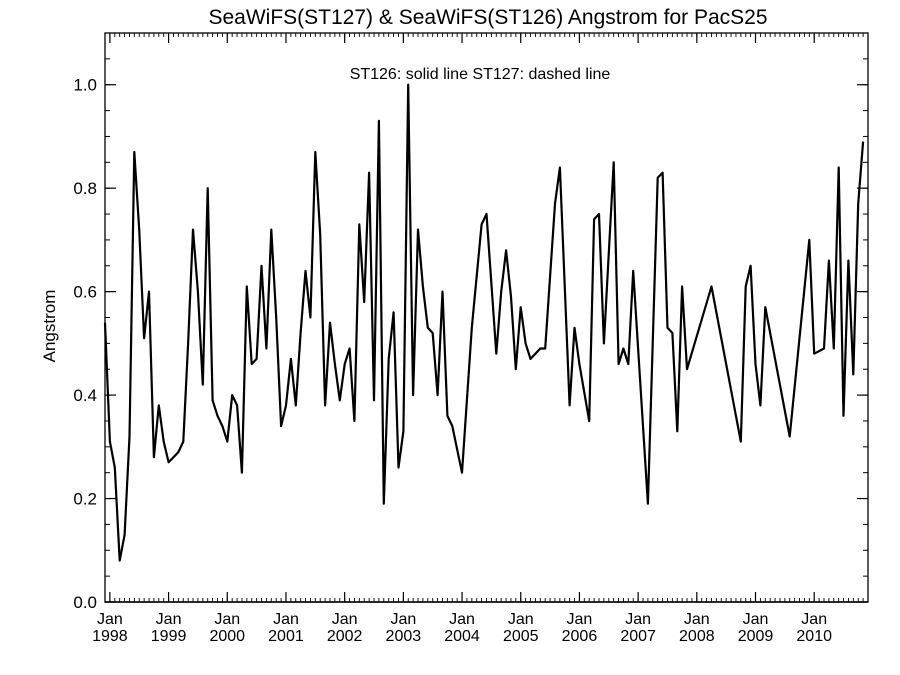 The width and height of the screenshot is (900, 675). Describe the element at coordinates (286, 636) in the screenshot. I see `x-tick-year: 2001` at that location.